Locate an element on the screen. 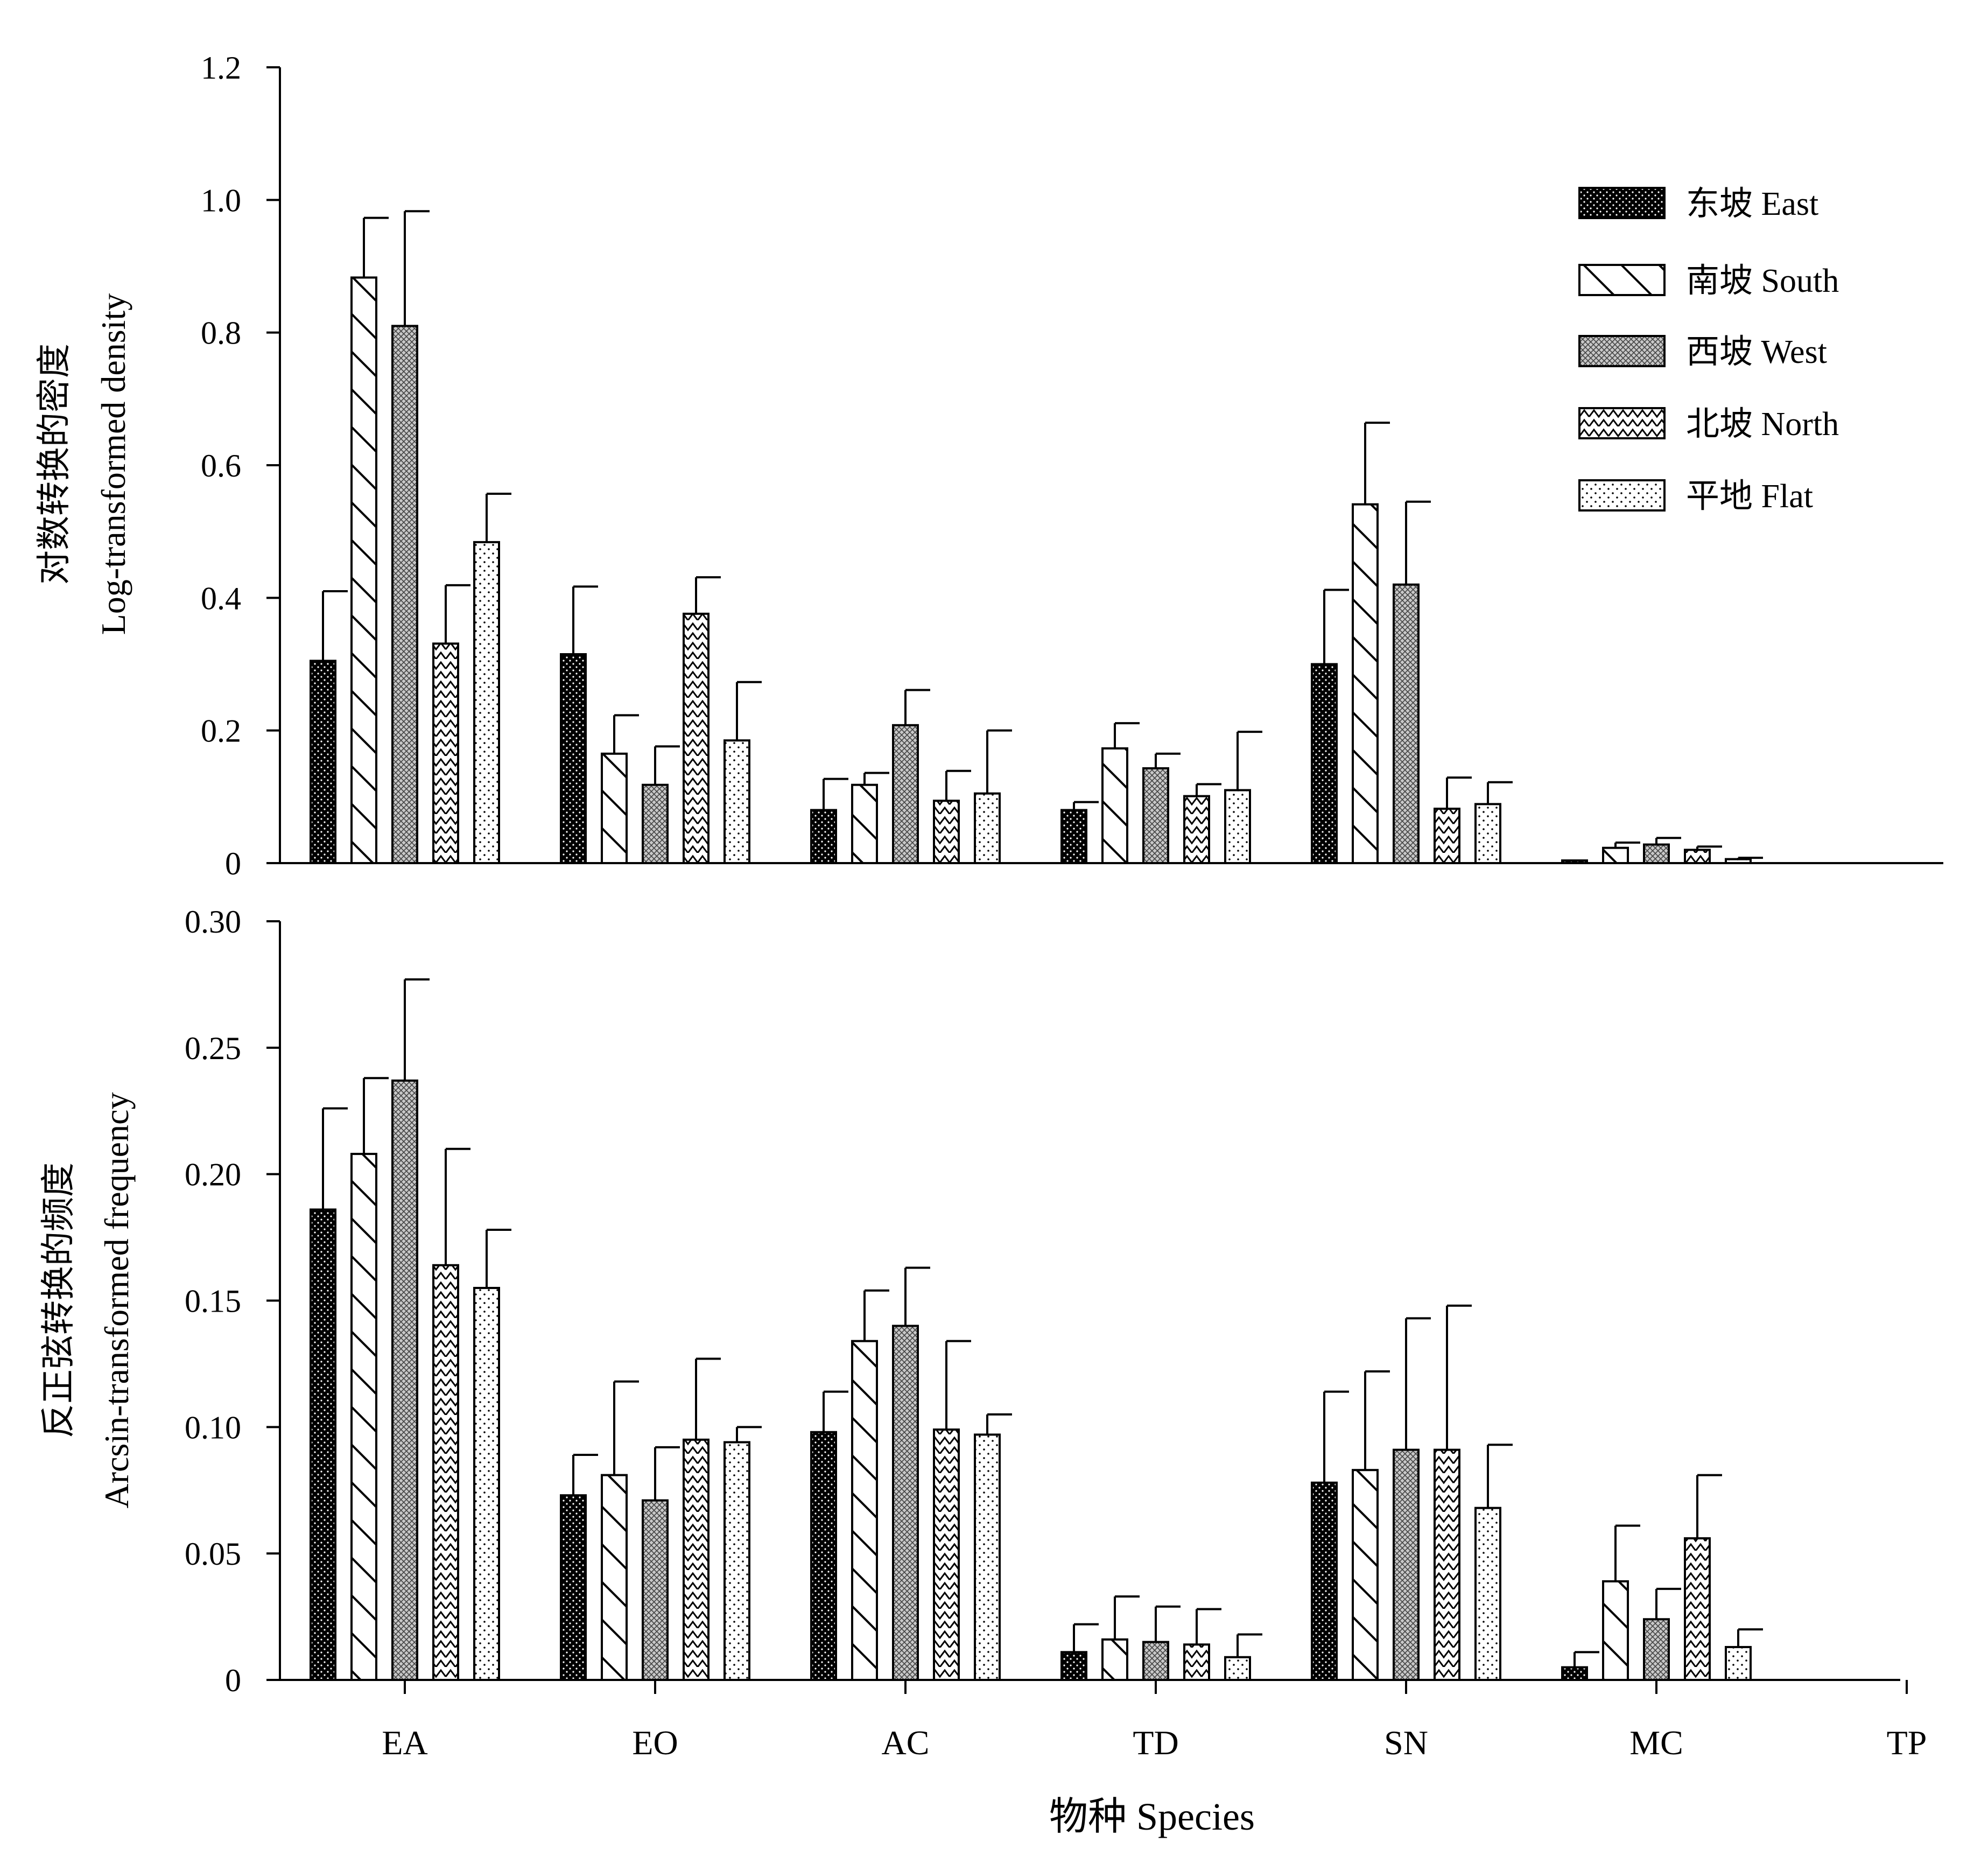 This screenshot has width=1988, height=1870. bottom-bar-ac-flat is located at coordinates (988, 1557).